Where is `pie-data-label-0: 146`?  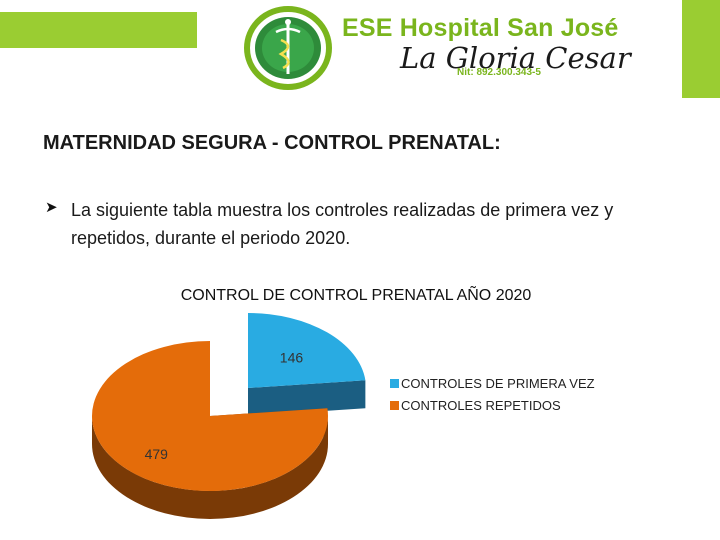 pie-data-label-0: 146 is located at coordinates (292, 357).